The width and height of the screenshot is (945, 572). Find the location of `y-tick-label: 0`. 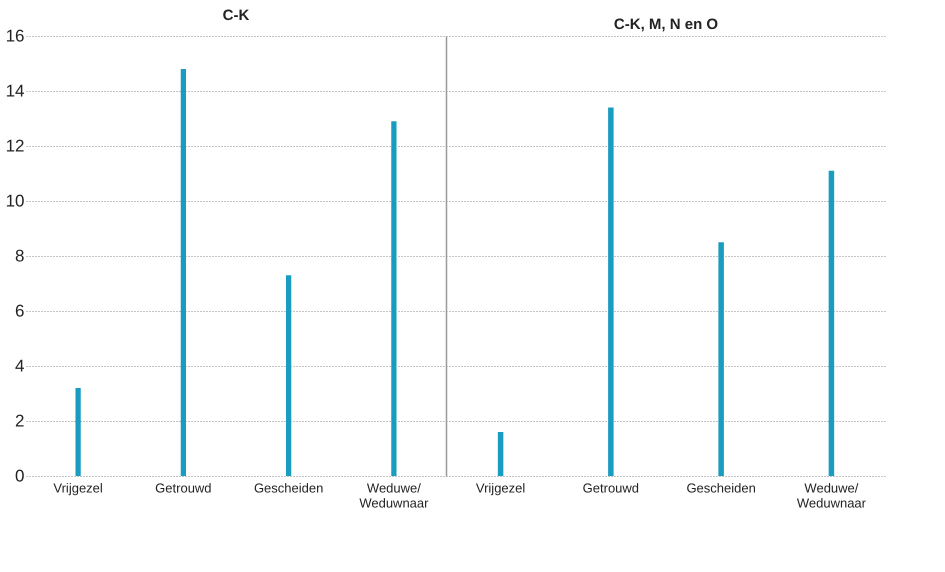

y-tick-label: 0 is located at coordinates (19, 476).